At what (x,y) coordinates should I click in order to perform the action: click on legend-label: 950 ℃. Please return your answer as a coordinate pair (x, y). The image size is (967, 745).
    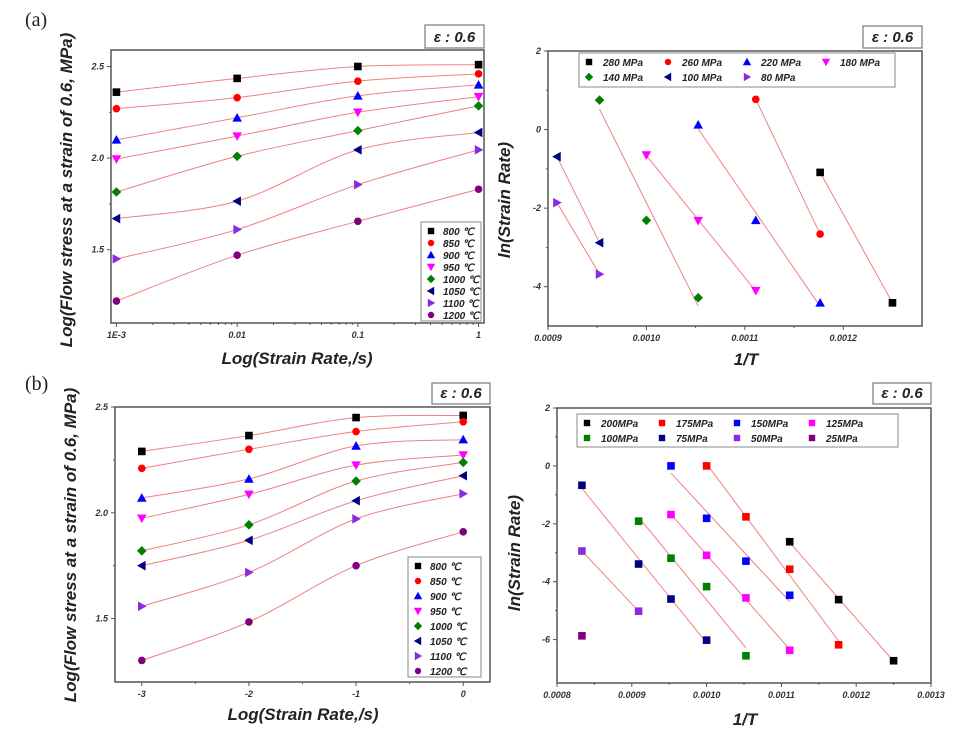
    Looking at the image, I should click on (459, 268).